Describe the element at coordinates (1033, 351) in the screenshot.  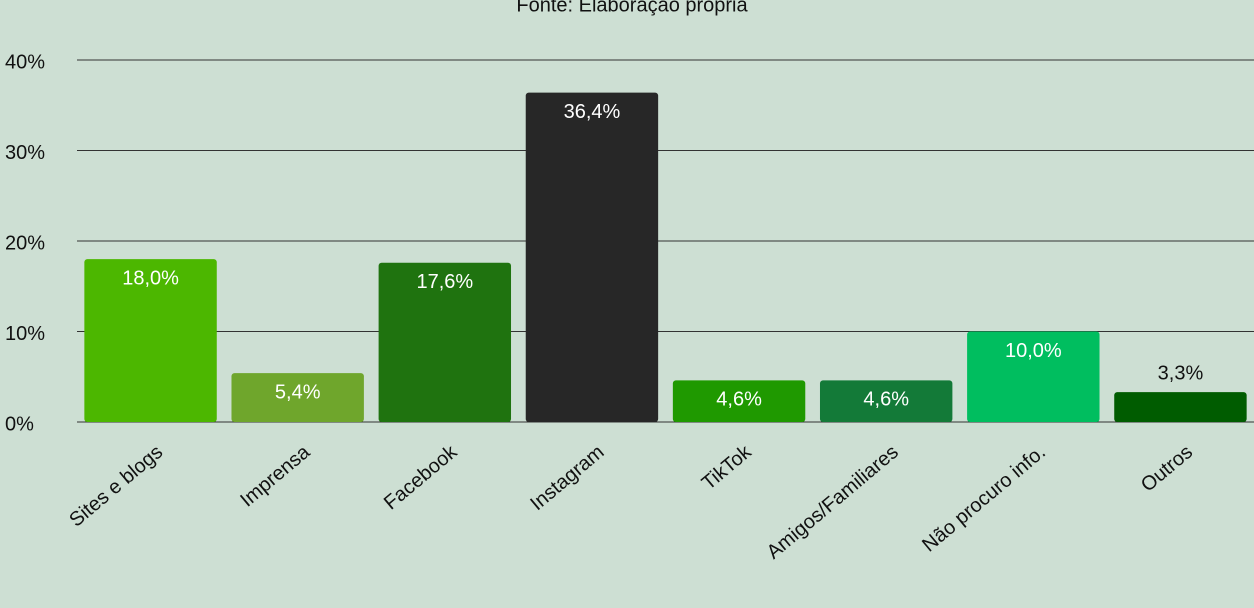
I see `value-label: 10,0%` at that location.